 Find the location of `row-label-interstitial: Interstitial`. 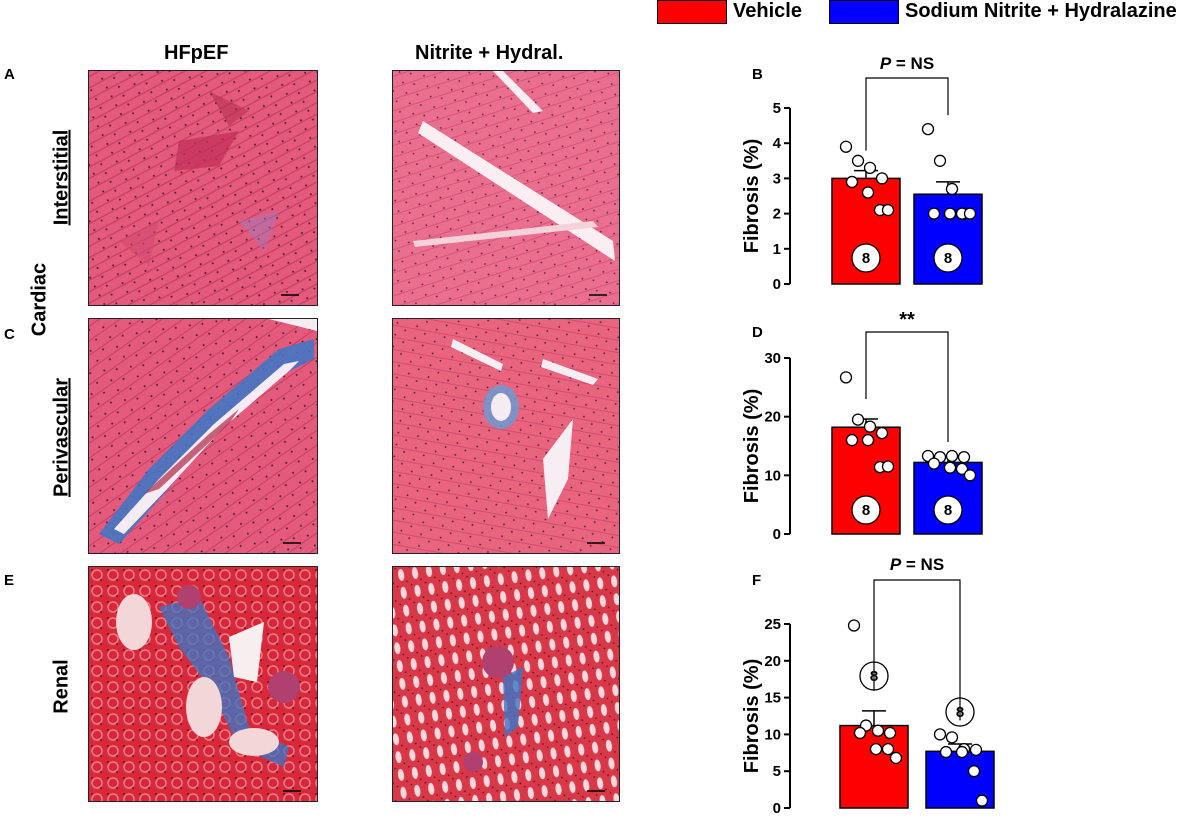

row-label-interstitial: Interstitial is located at coordinates (61, 177).